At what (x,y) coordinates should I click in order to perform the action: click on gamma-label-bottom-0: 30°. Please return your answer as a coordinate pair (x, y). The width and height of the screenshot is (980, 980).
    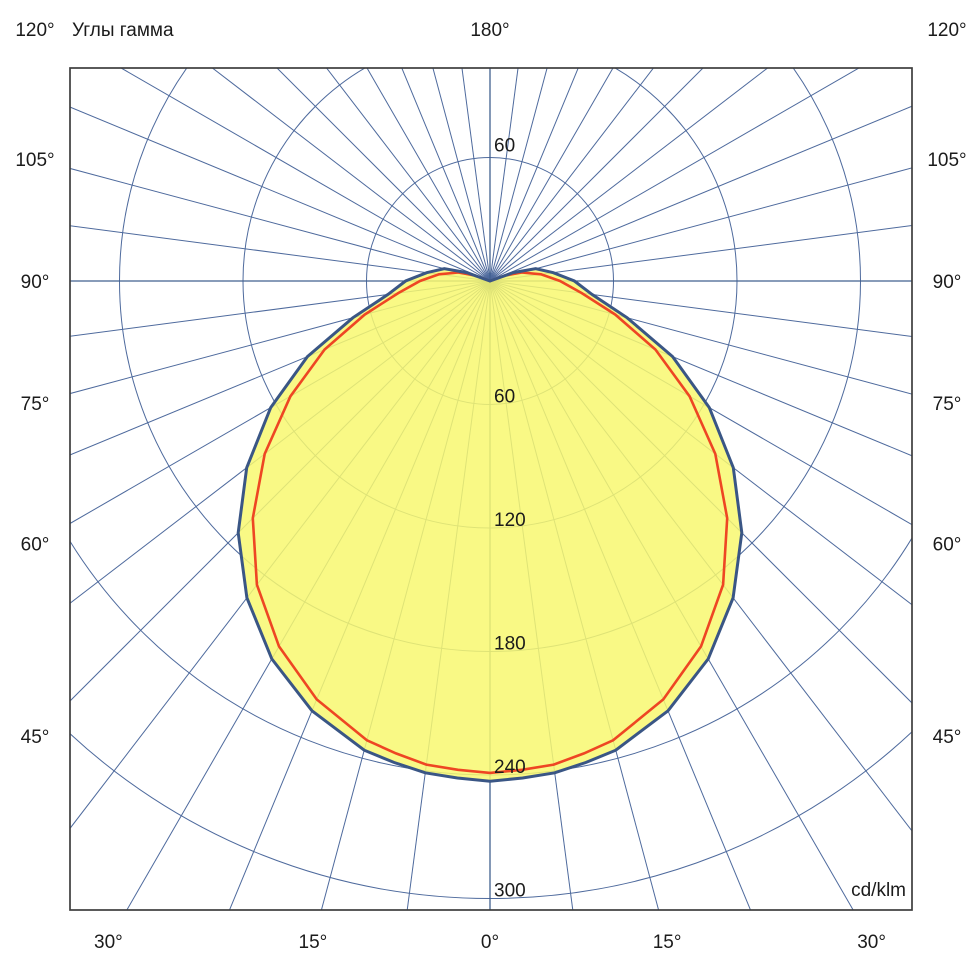
    Looking at the image, I should click on (108, 942).